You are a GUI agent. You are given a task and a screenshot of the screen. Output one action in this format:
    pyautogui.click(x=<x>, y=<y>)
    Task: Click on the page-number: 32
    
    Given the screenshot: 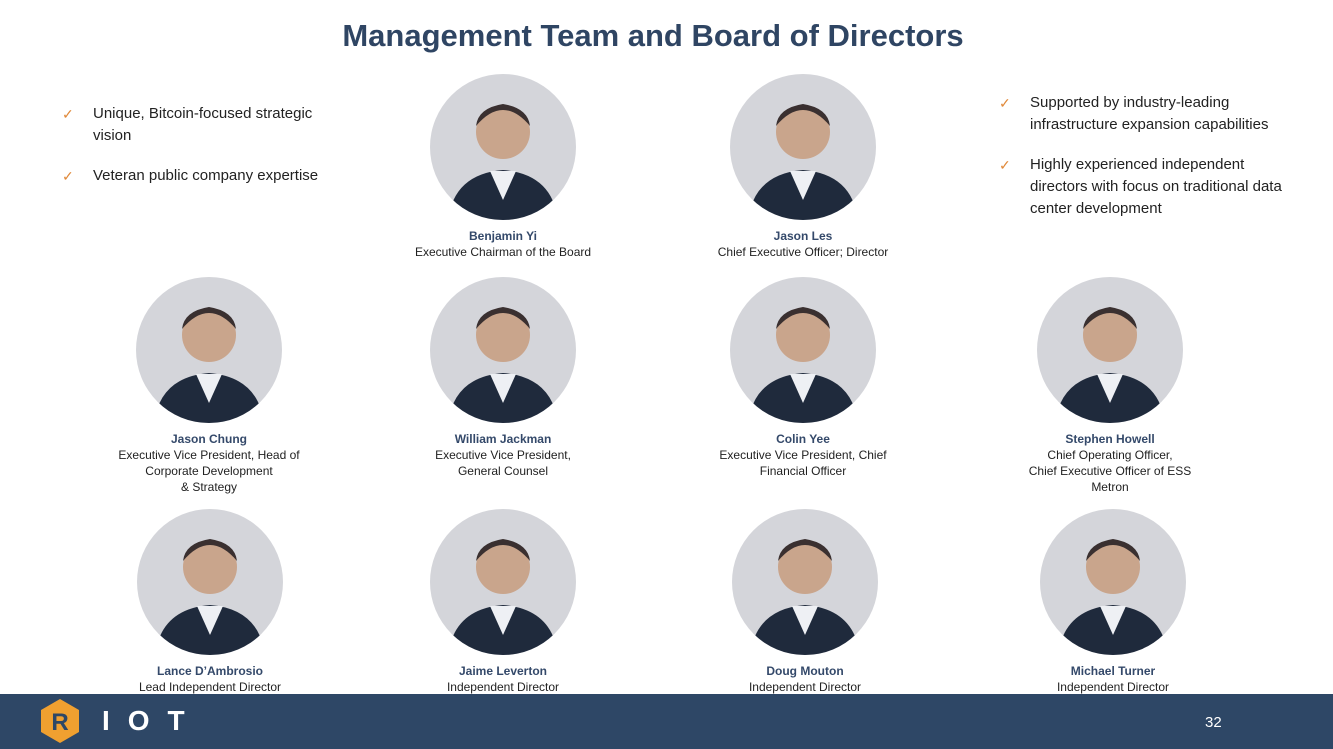 What is the action you would take?
    pyautogui.click(x=1213, y=722)
    